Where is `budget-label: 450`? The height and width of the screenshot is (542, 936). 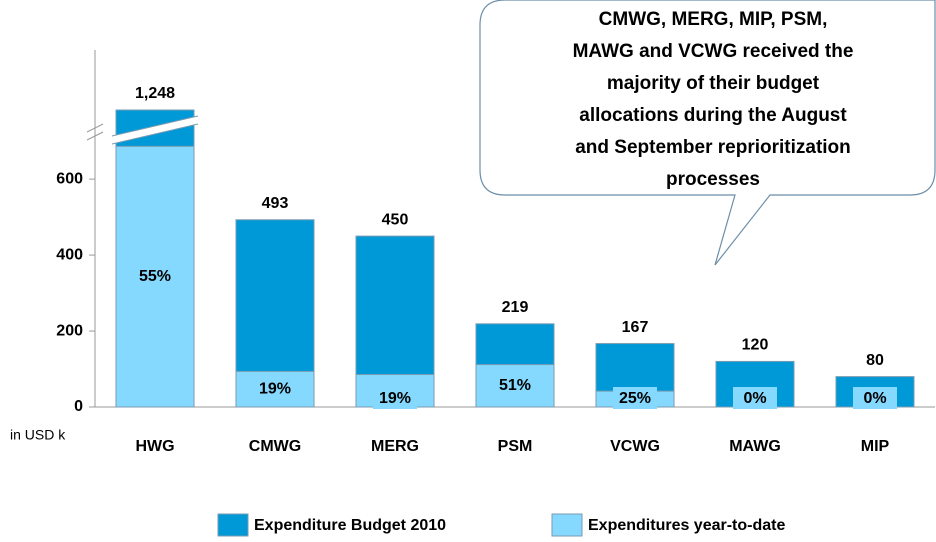 budget-label: 450 is located at coordinates (395, 219).